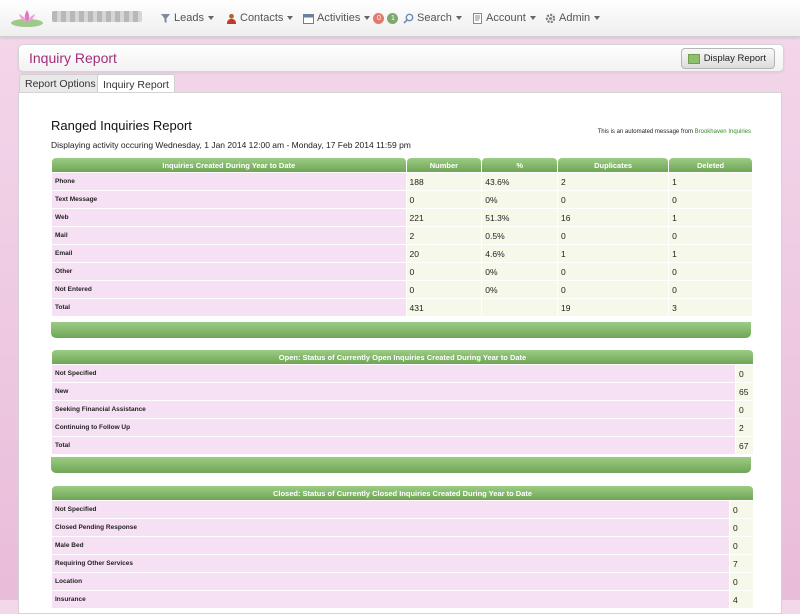 The width and height of the screenshot is (800, 614). Describe the element at coordinates (710, 307) in the screenshot. I see `cell-value: 3` at that location.